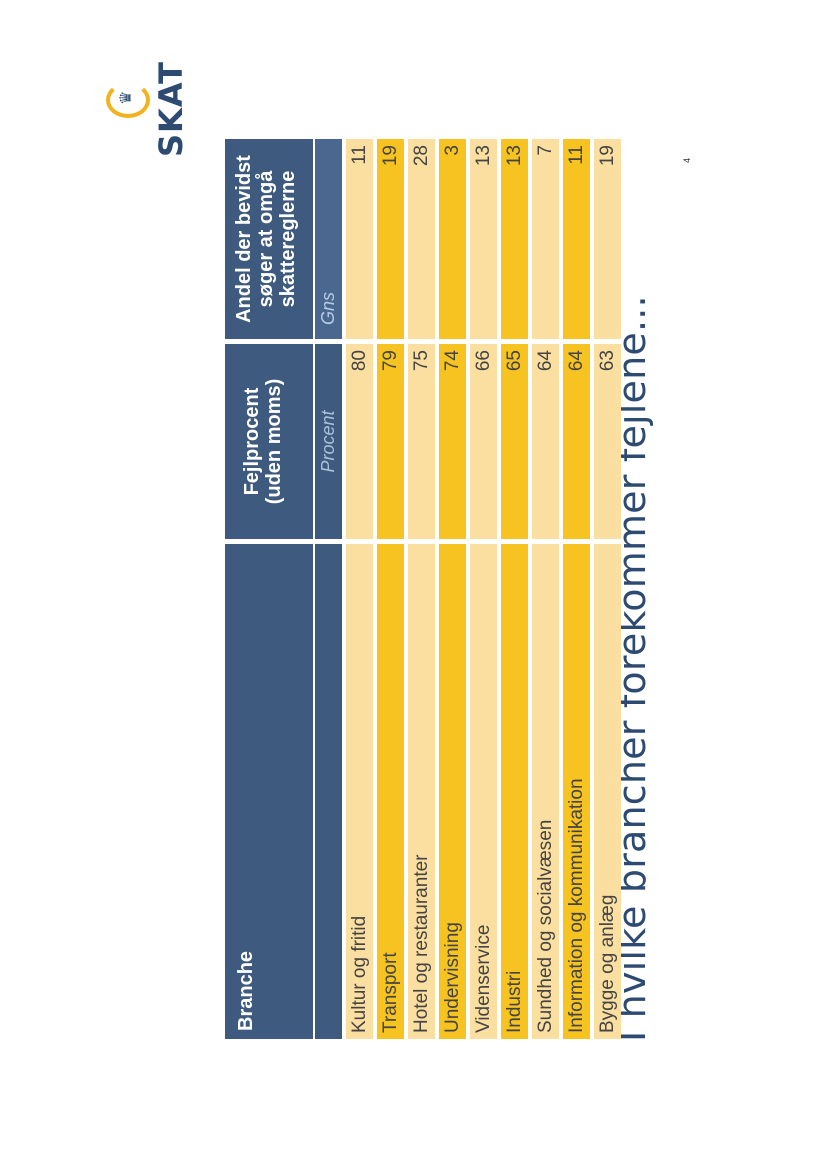 This screenshot has height=1169, width=828. What do you see at coordinates (514, 791) in the screenshot?
I see `cell-branche: Industri` at bounding box center [514, 791].